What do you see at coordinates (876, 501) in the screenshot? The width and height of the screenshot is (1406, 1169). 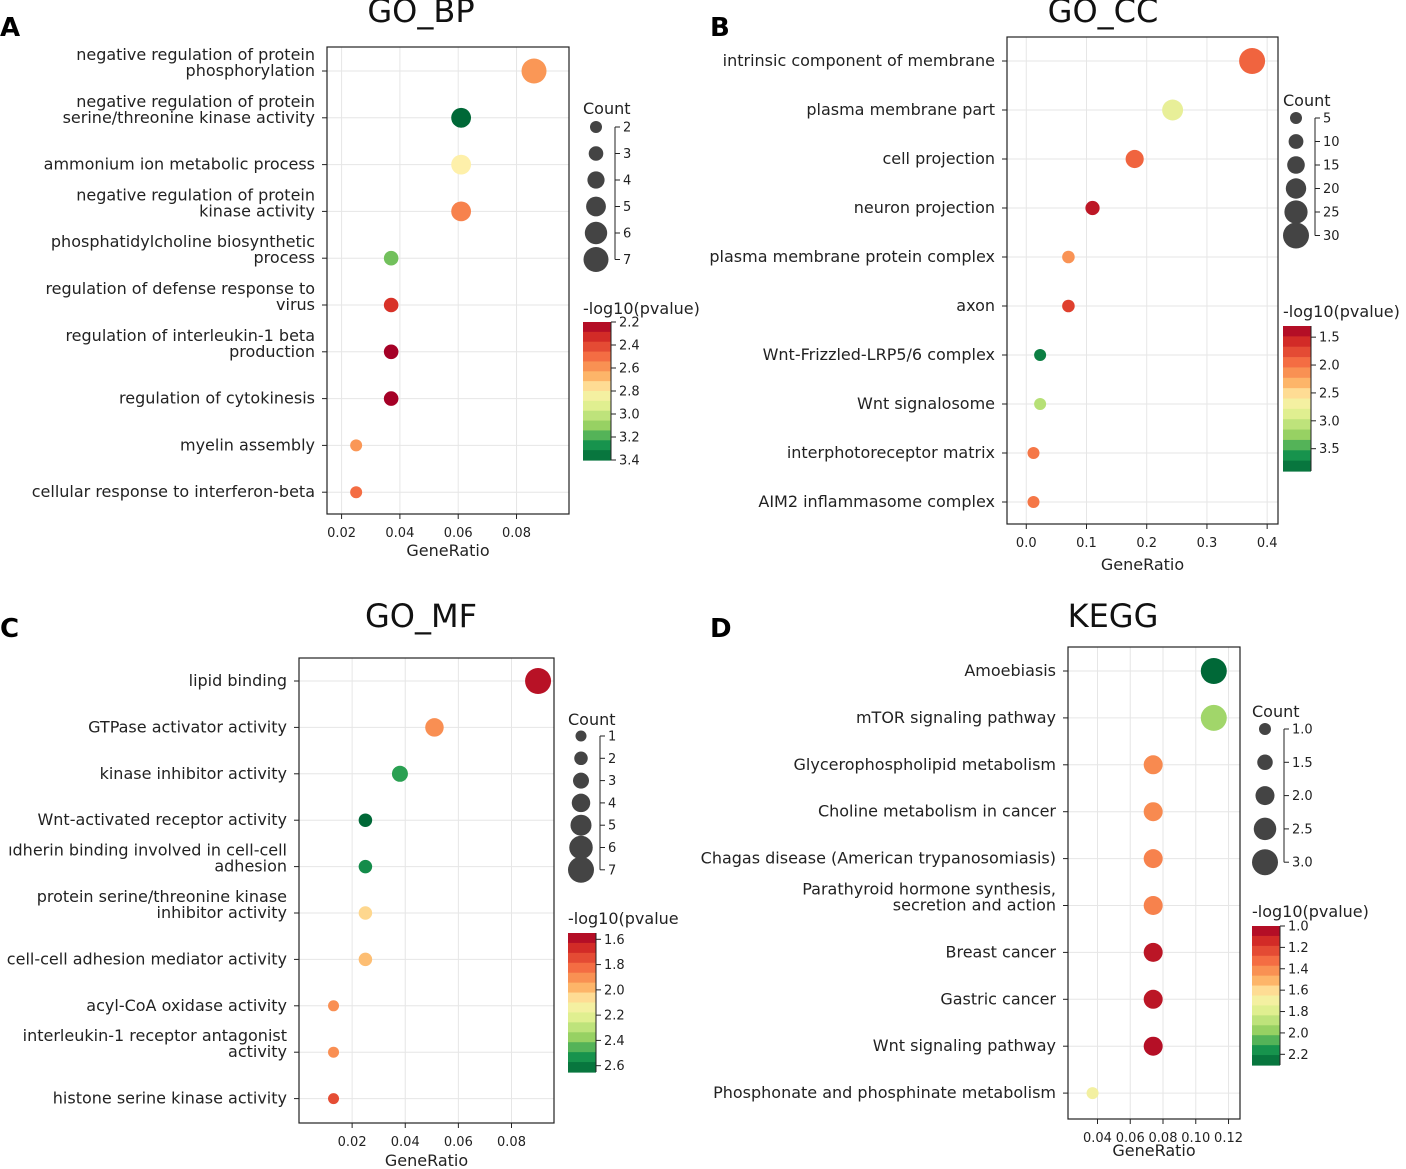 I see `y-tick-label: AIM2 inflammasome complex` at bounding box center [876, 501].